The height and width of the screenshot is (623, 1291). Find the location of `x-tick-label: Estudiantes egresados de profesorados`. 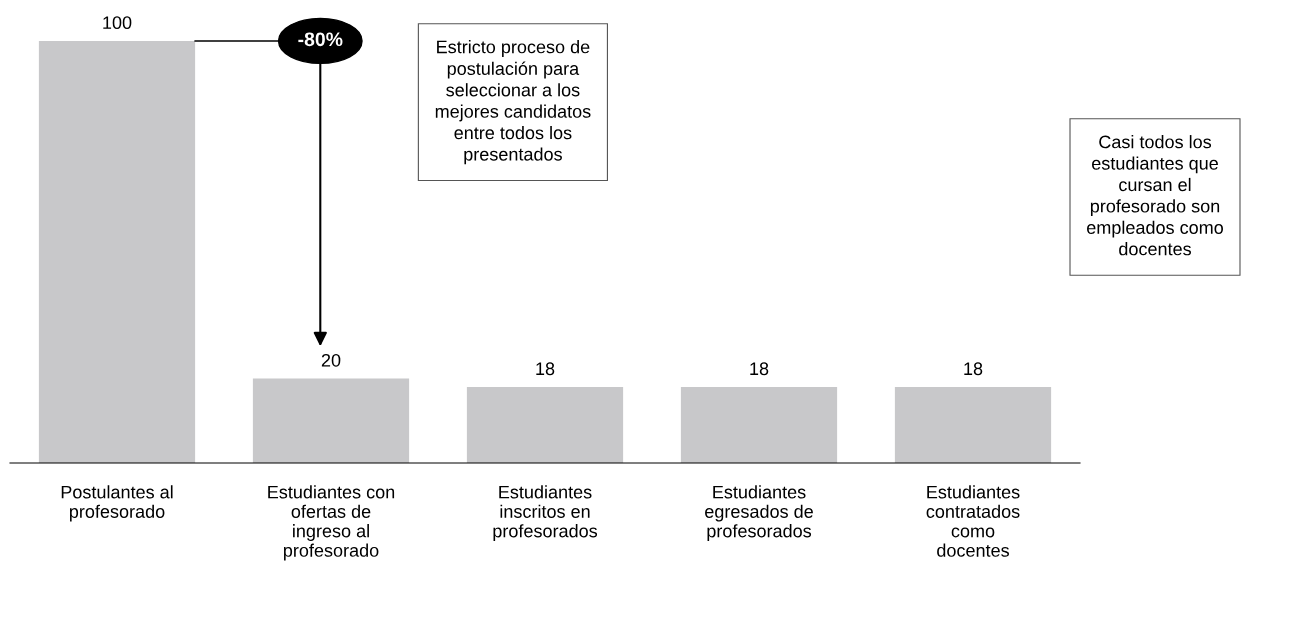

x-tick-label: Estudiantes egresados de profesorados is located at coordinates (759, 513).